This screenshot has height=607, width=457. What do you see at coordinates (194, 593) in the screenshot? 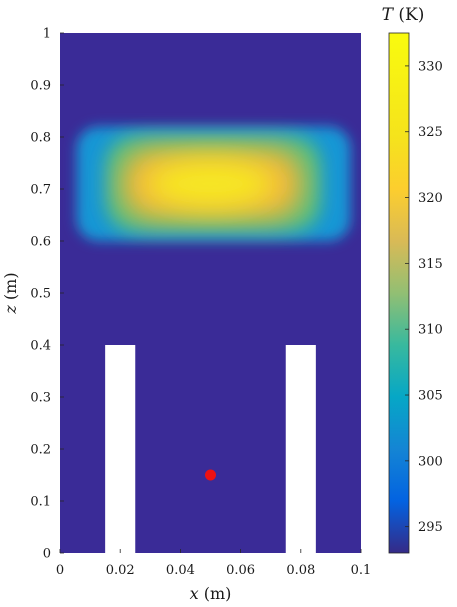
I see `x-axis-label-var: x` at bounding box center [194, 593].